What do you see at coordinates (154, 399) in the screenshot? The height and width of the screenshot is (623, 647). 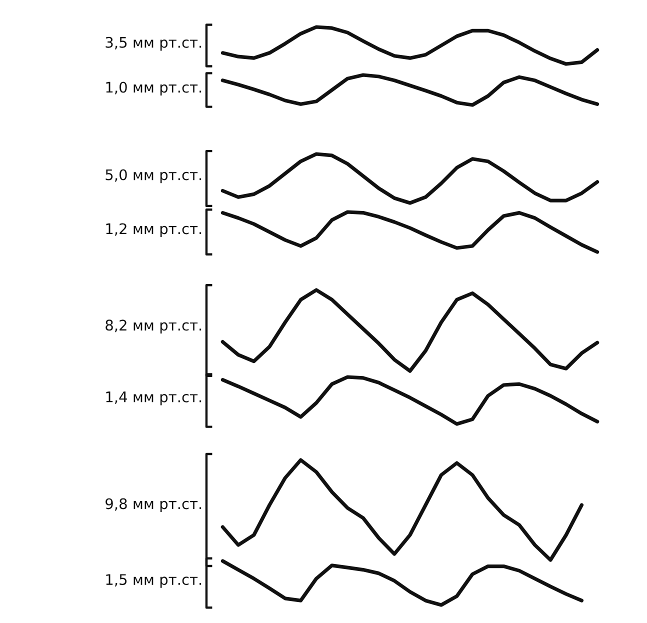 I see `y-axis-title: 1,4 мм рт.ст.` at bounding box center [154, 399].